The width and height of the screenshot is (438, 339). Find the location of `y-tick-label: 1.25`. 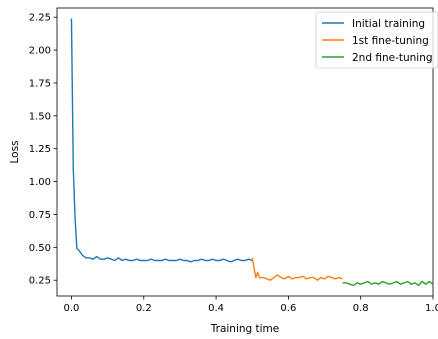

y-tick-label: 1.25 is located at coordinates (40, 149).